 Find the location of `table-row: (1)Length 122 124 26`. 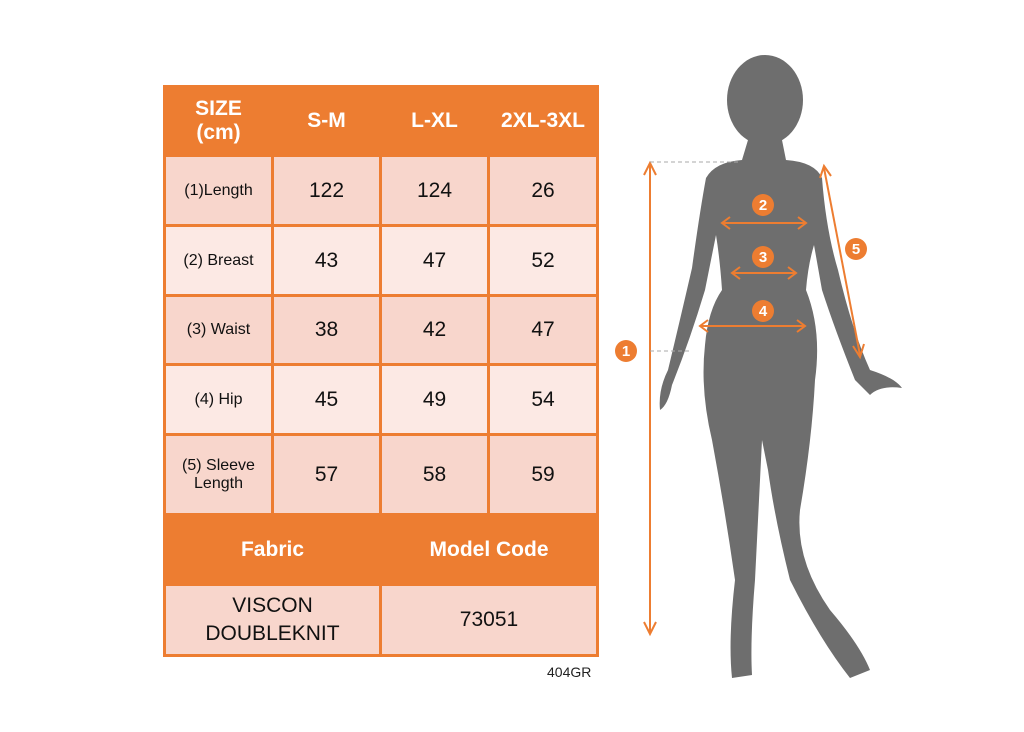

table-row: (1)Length 122 124 26 is located at coordinates (381, 190).